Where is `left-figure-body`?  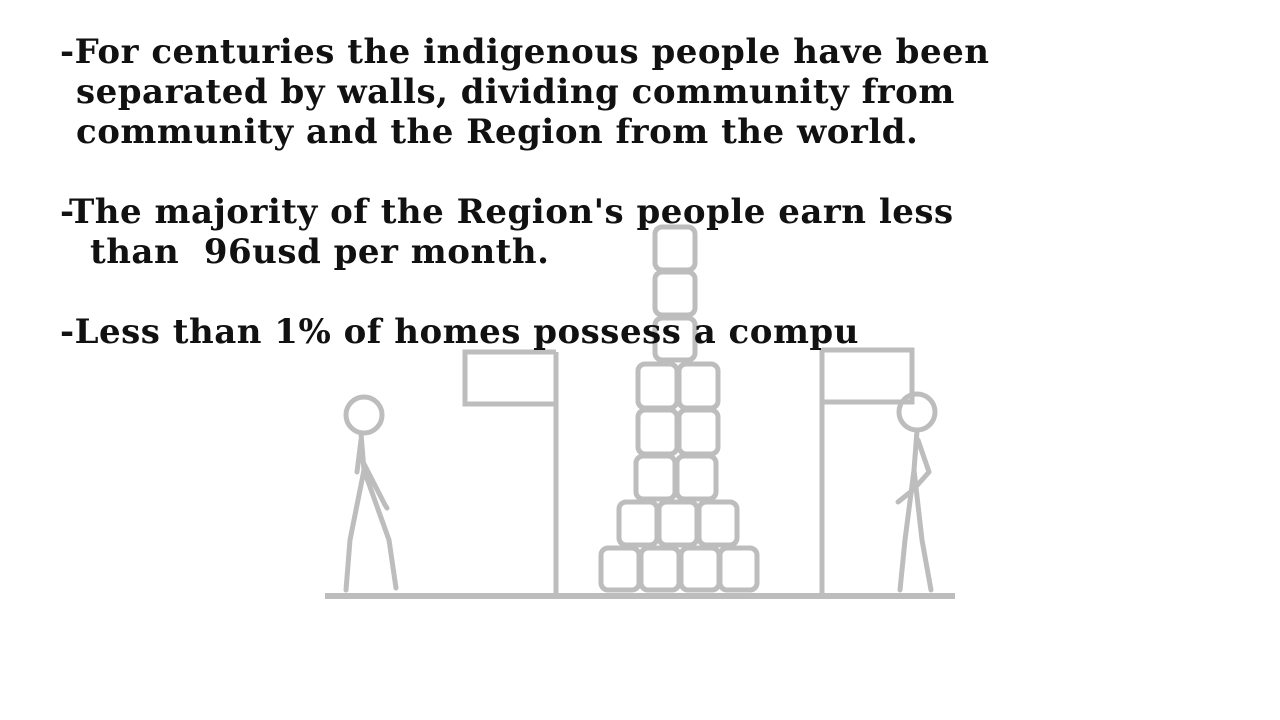 left-figure-body is located at coordinates (371, 512).